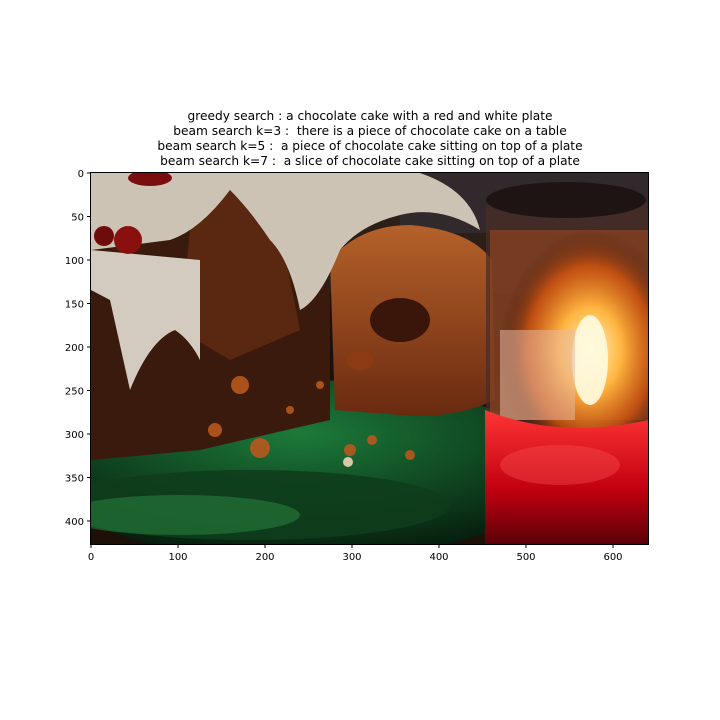 This screenshot has height=720, width=720. I want to click on x-tick-label: 0, so click(91, 557).